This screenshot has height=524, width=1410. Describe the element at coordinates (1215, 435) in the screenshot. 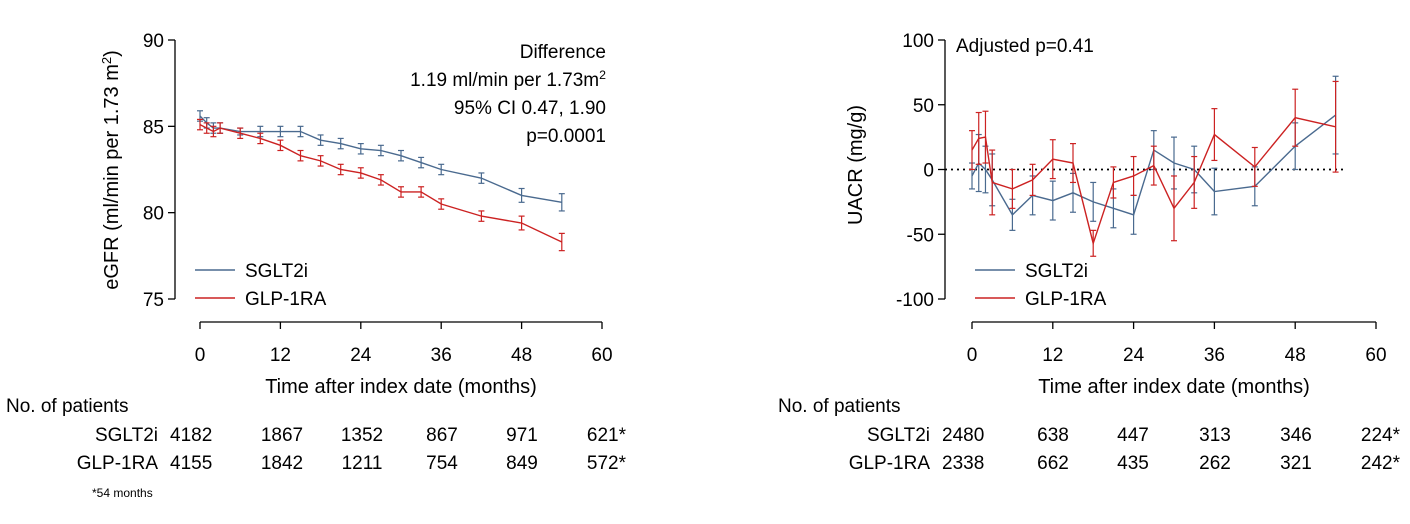

I see `patients-count: 313` at that location.